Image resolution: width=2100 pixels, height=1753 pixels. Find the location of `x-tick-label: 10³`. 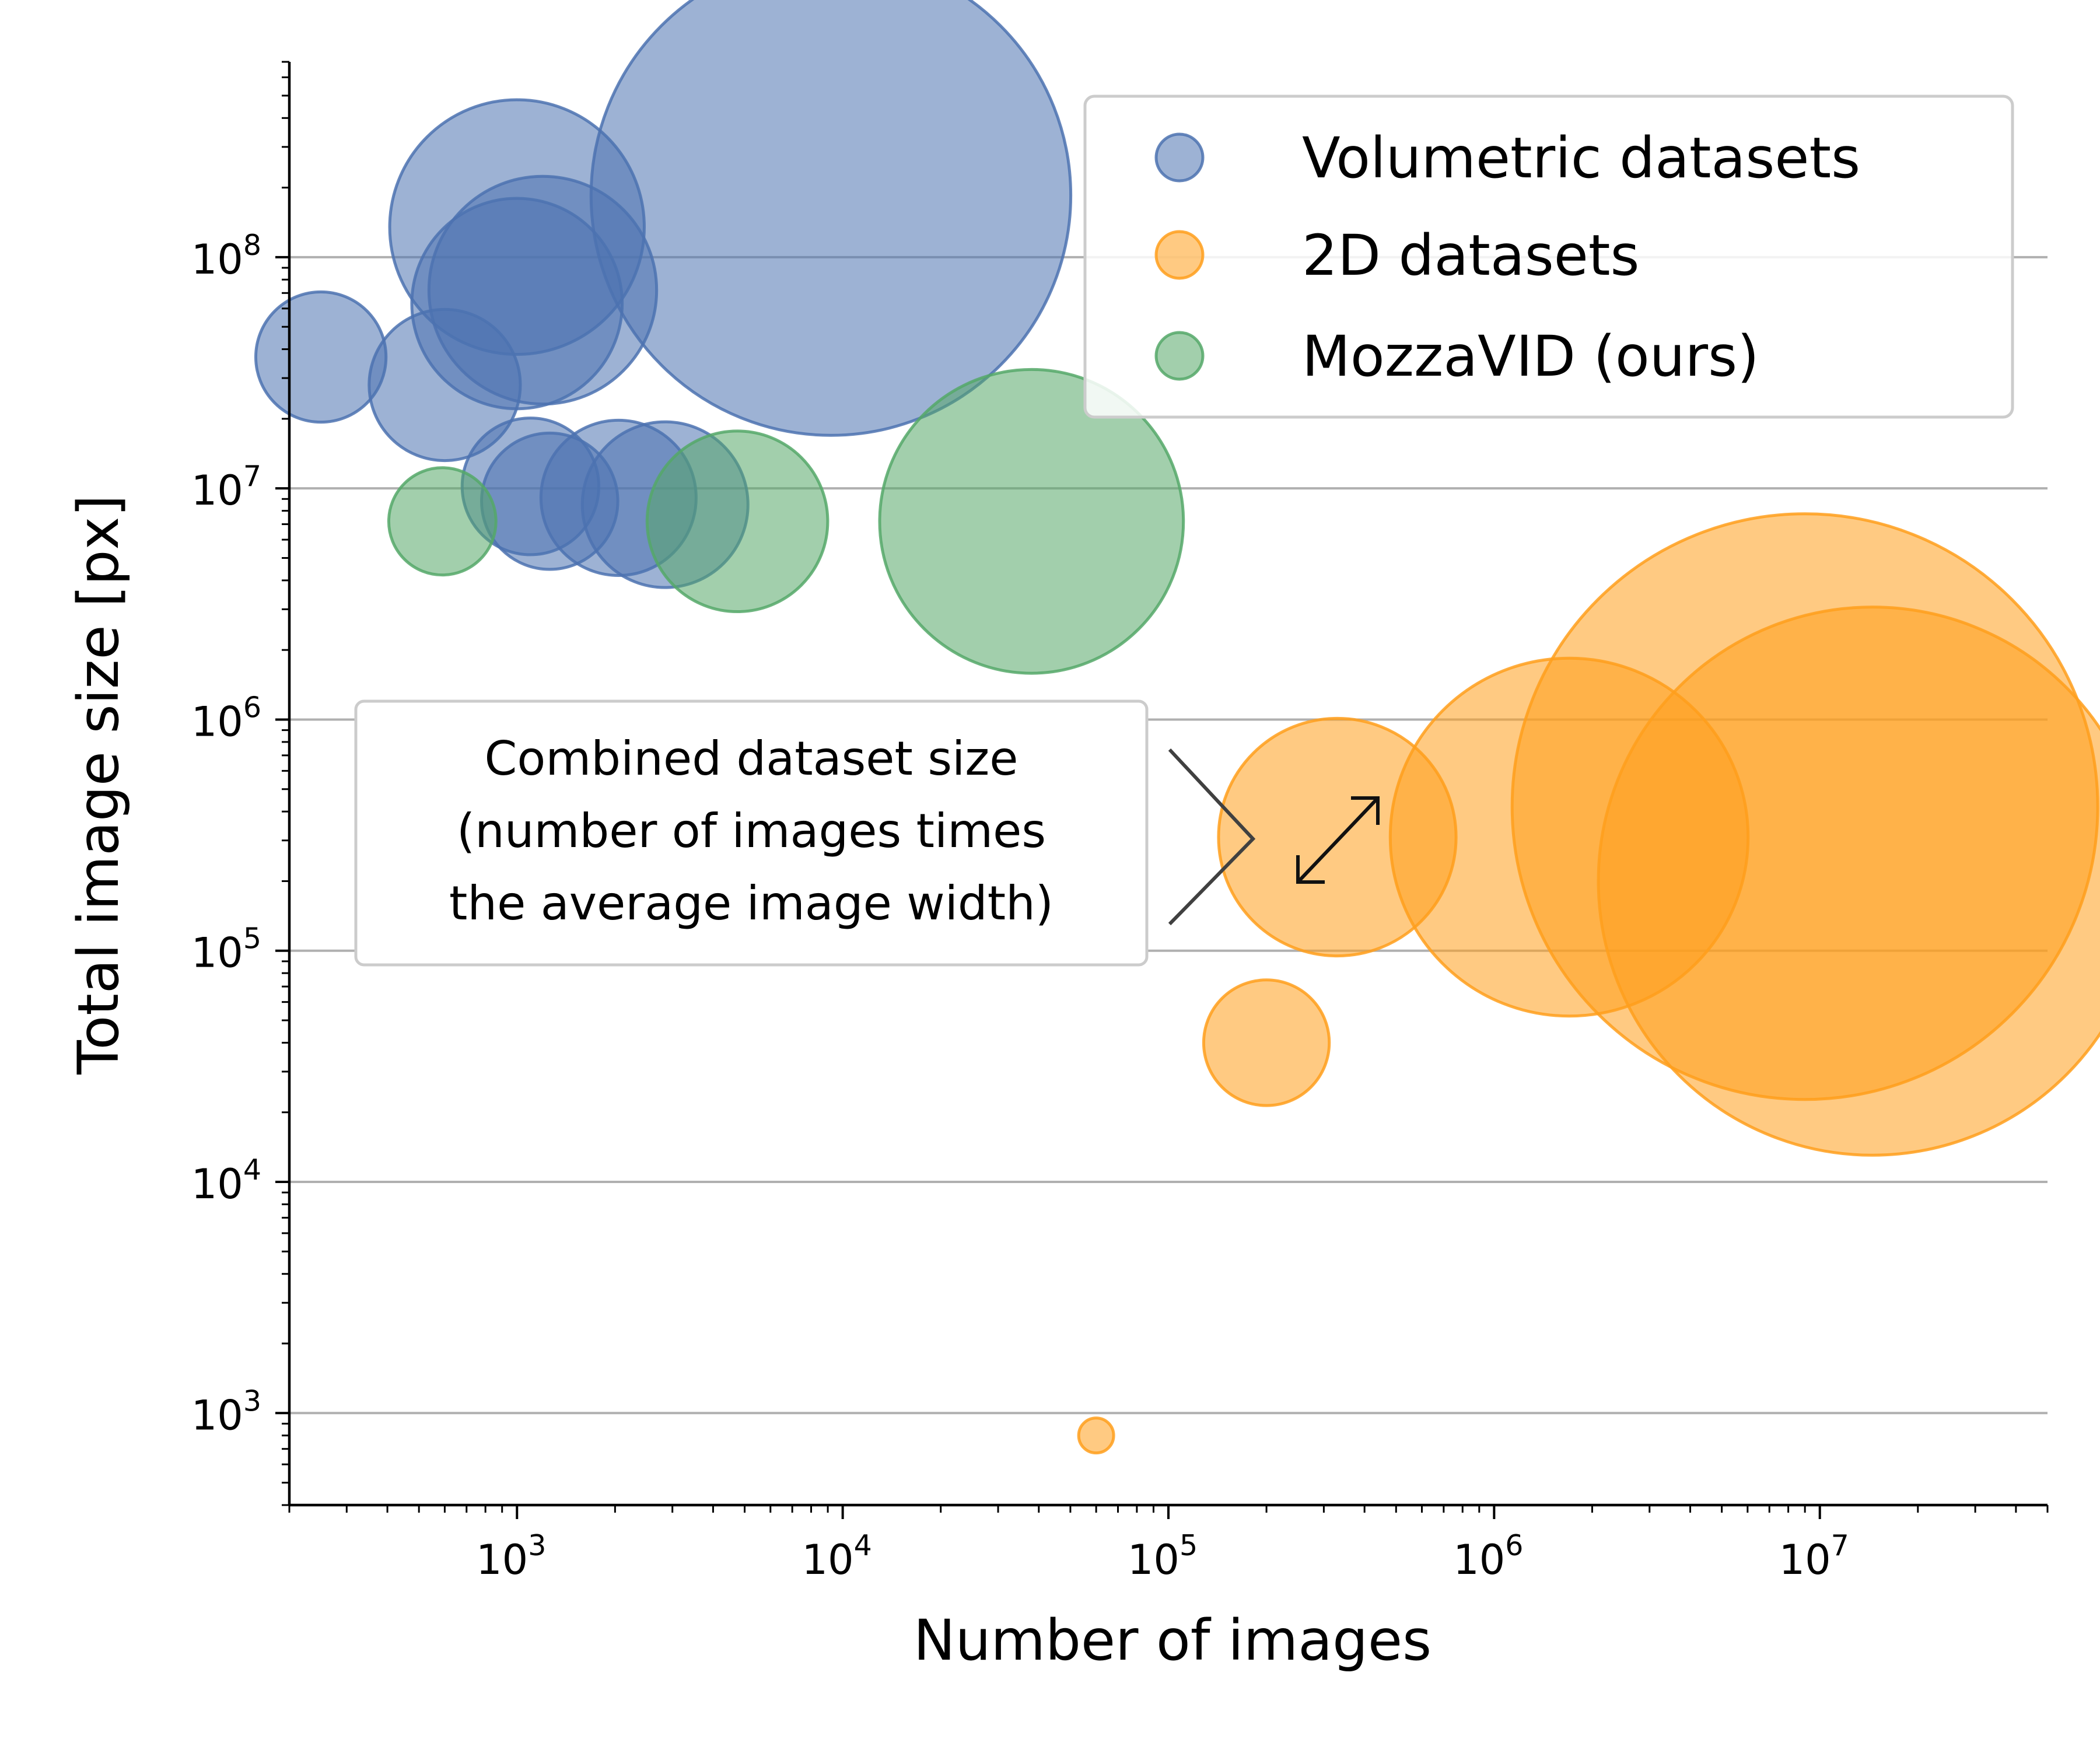

x-tick-label: 10³ is located at coordinates (511, 1556).